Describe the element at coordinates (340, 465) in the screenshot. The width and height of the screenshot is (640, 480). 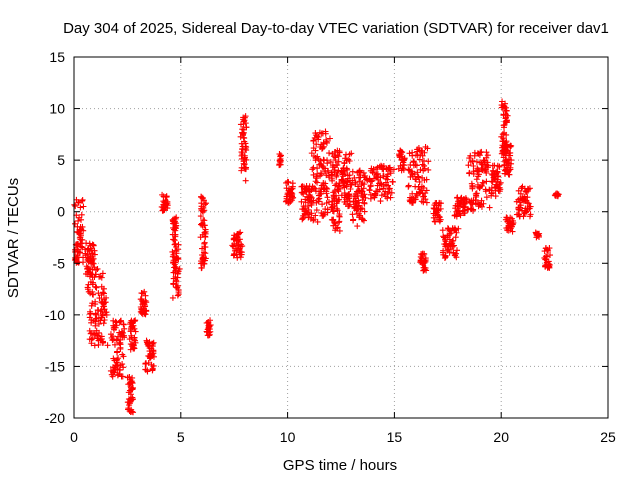
I see `x-axis-label: GPS time / hours` at that location.